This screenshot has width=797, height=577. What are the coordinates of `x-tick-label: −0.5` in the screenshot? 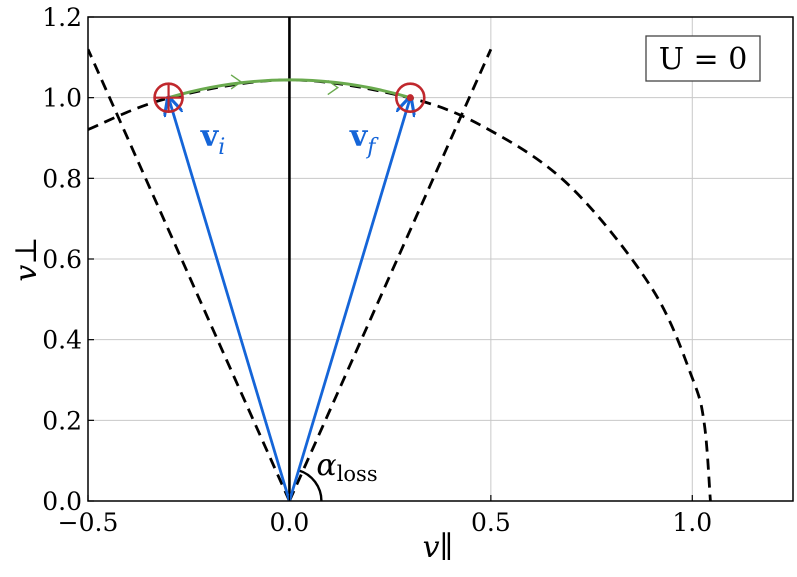 It's located at (88, 522).